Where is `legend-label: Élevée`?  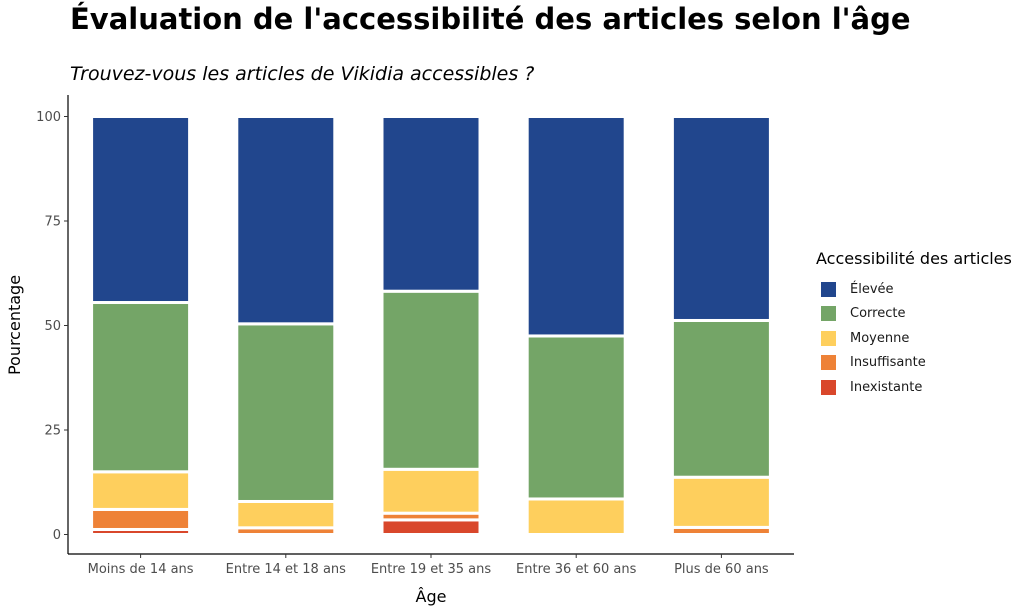 legend-label: Élevée is located at coordinates (872, 289).